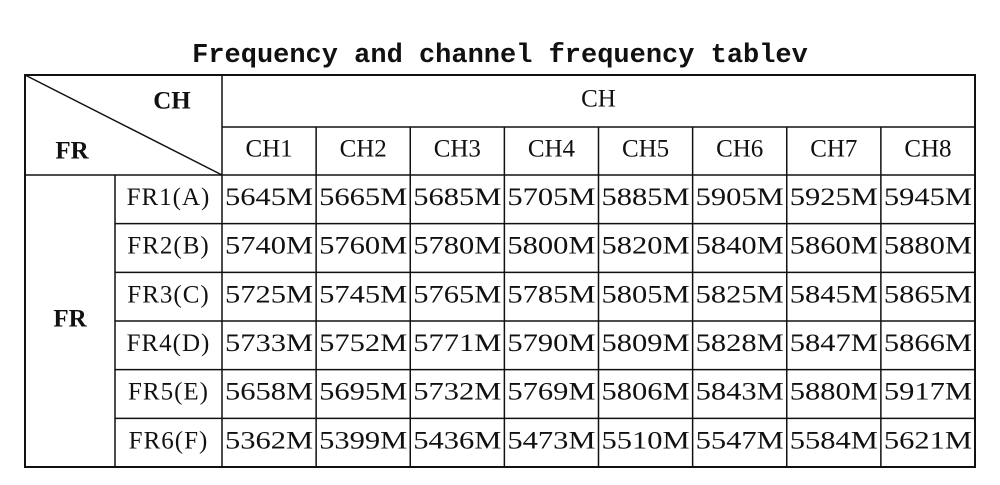  I want to click on cell: 5806M, so click(646, 392).